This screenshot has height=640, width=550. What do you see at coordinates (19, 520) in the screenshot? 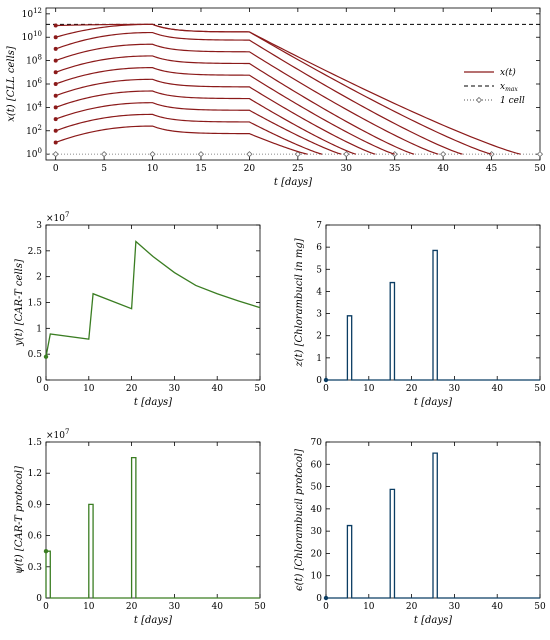
I see `psi-y-axis-label: ψ(t) [CAR-T protocol]` at bounding box center [19, 520].